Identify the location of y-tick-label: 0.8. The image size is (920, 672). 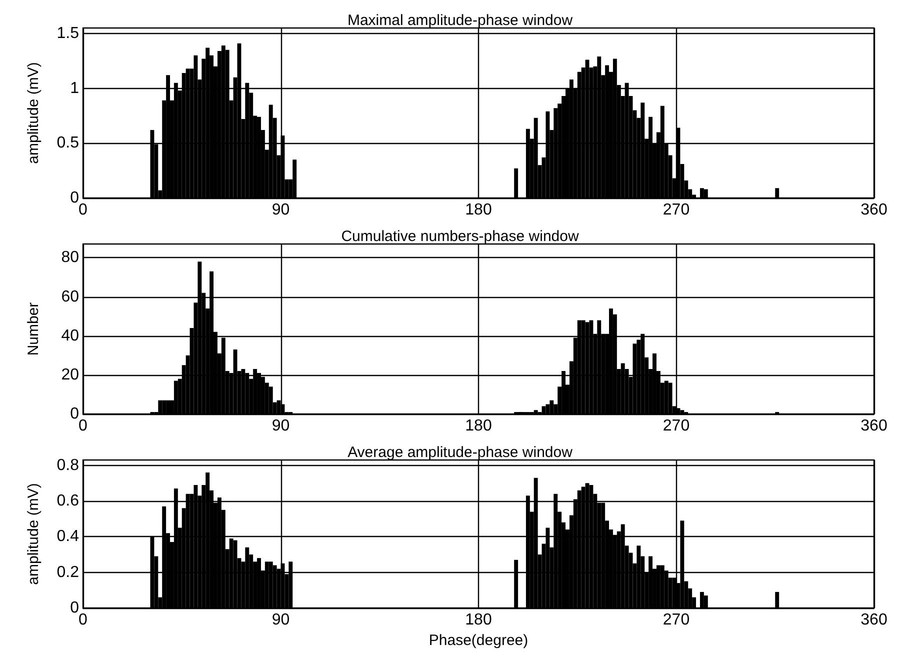
(68, 465).